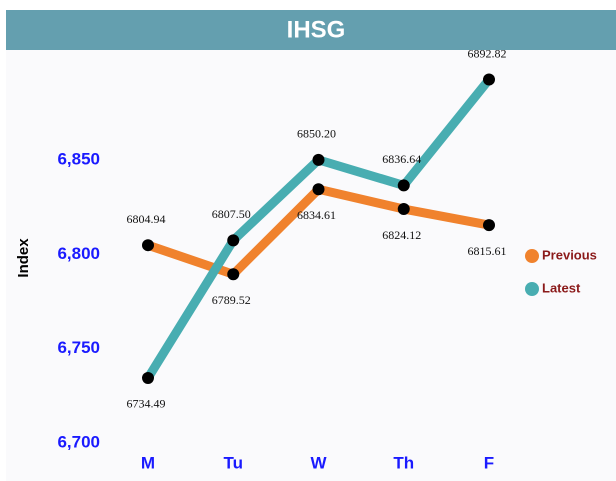 The image size is (616, 481). I want to click on data-label: 6892.82, so click(487, 53).